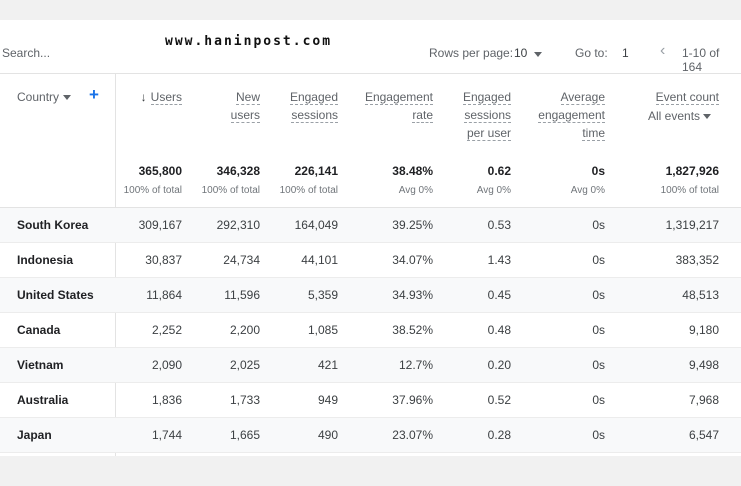  I want to click on cell-engagement-rate: 34.07%, so click(412, 260).